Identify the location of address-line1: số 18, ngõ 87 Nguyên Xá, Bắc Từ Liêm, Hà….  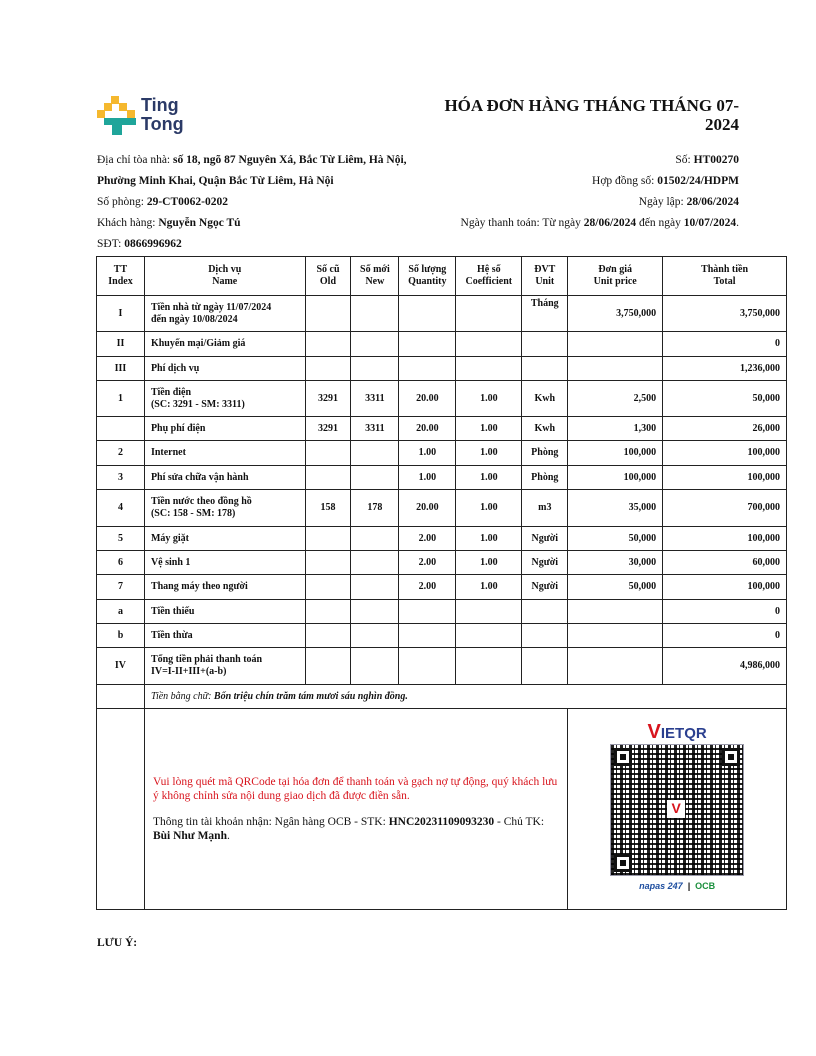
(290, 160).